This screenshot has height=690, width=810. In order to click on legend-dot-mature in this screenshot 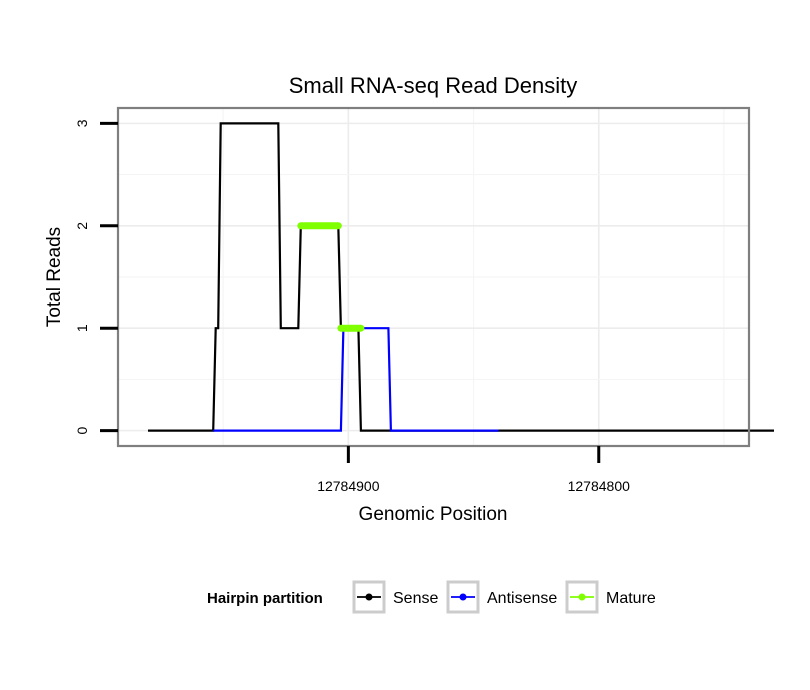, I will do `click(582, 597)`.